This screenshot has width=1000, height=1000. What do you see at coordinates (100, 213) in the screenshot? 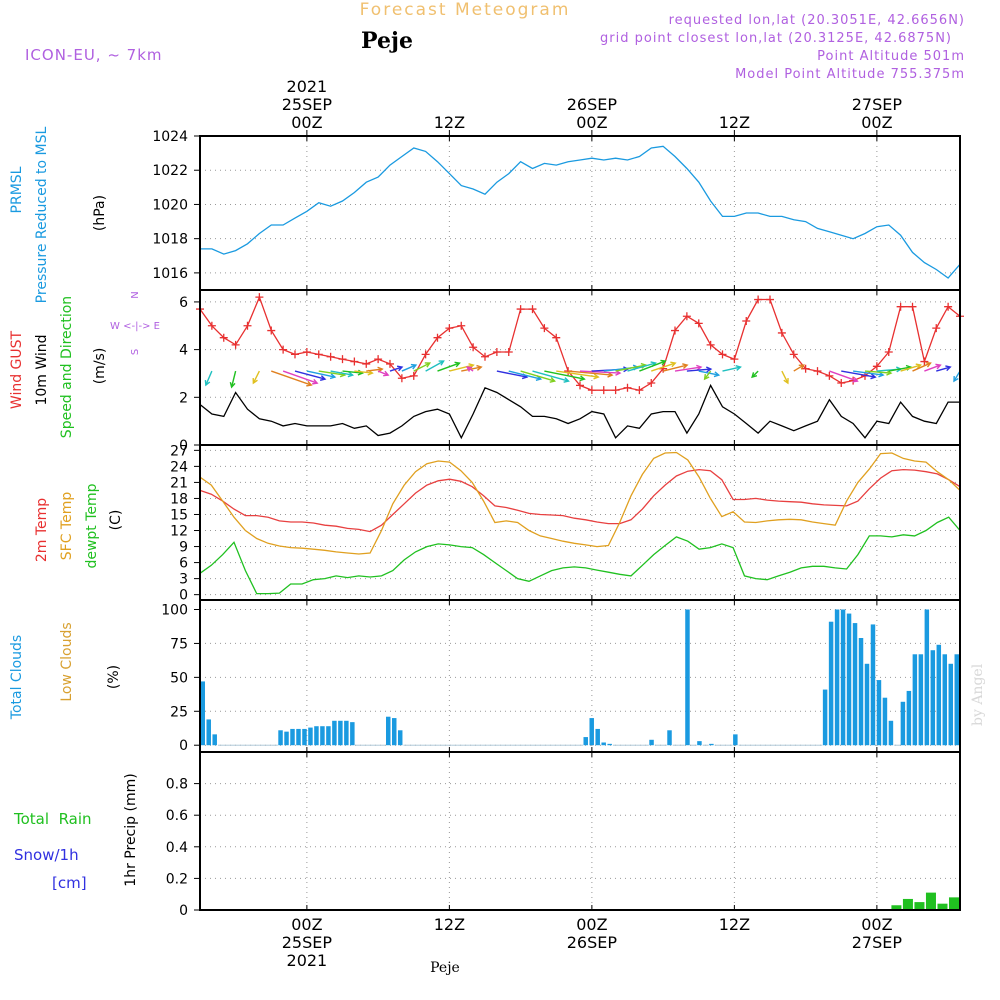
I see `hpa-label: (hPa)` at bounding box center [100, 213].